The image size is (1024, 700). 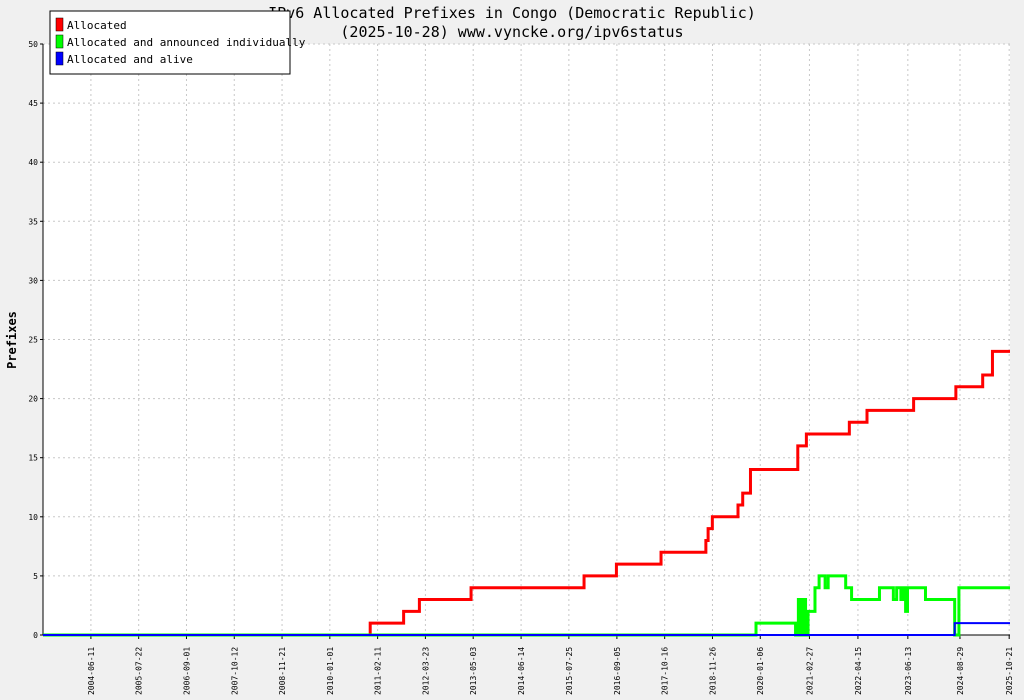 What do you see at coordinates (858, 671) in the screenshot?
I see `x-tick-label: 2022-04-15` at bounding box center [858, 671].